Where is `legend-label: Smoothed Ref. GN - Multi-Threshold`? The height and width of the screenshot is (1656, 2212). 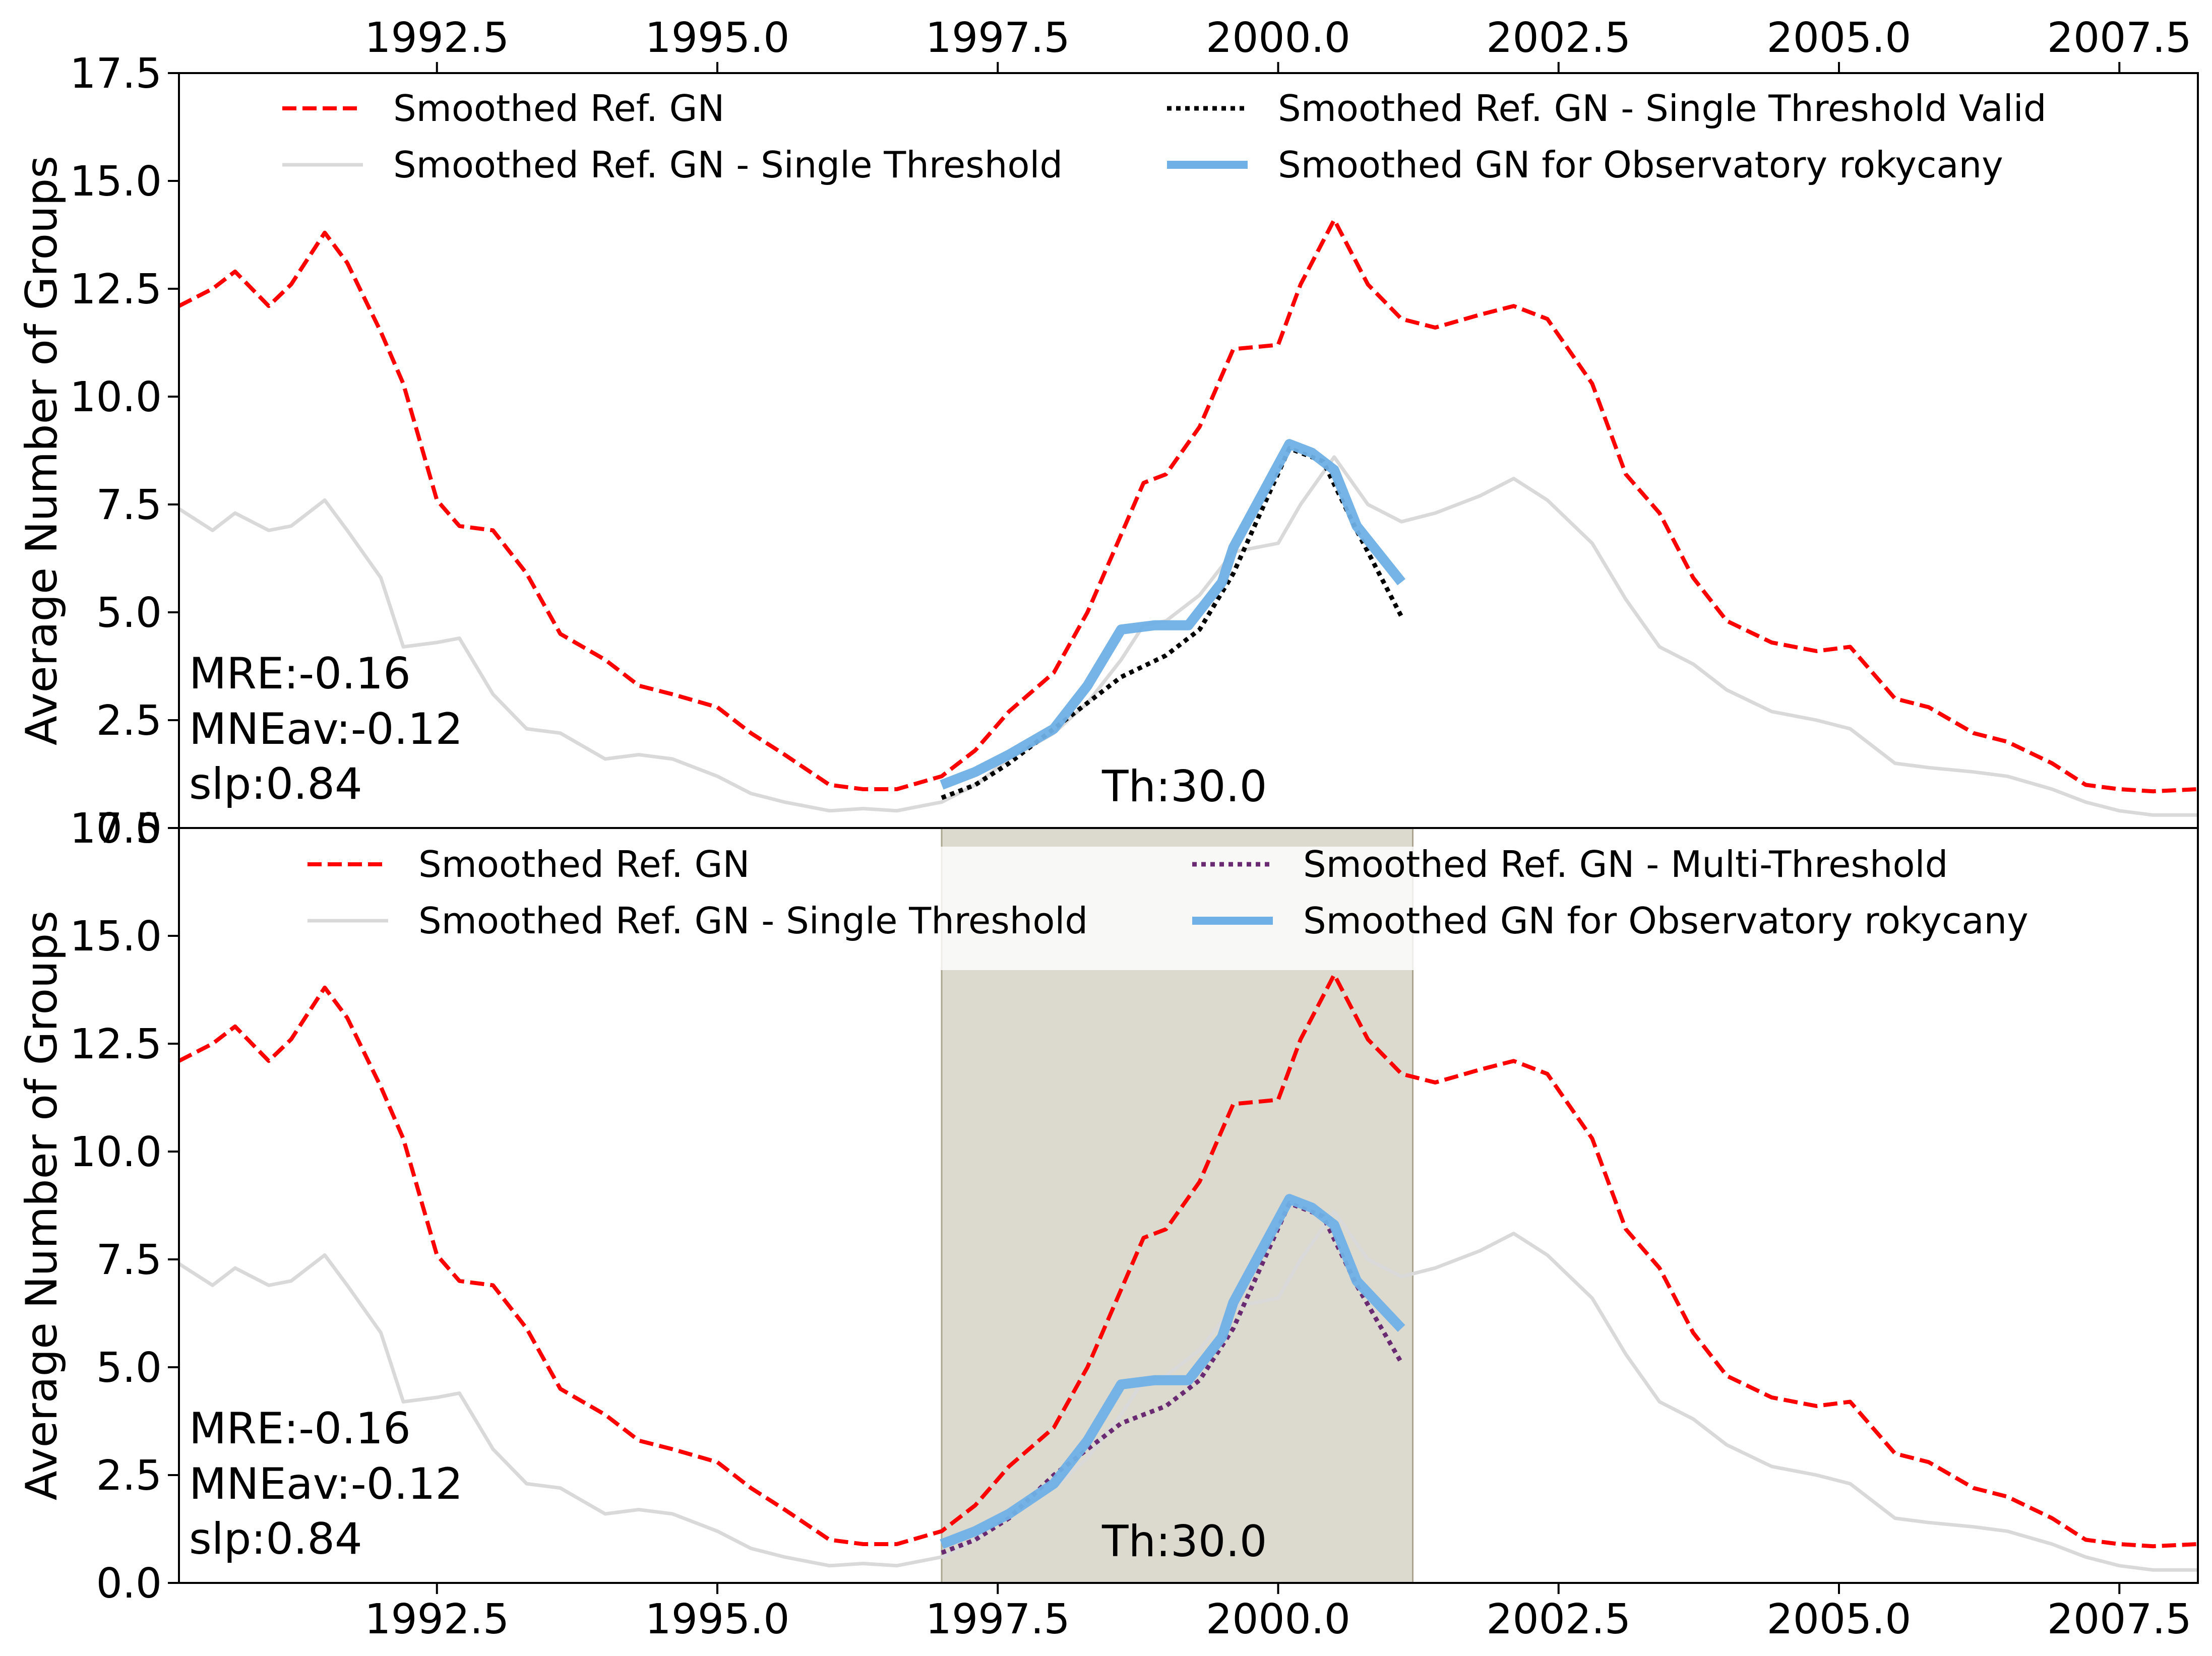 legend-label: Smoothed Ref. GN - Multi-Threshold is located at coordinates (1625, 864).